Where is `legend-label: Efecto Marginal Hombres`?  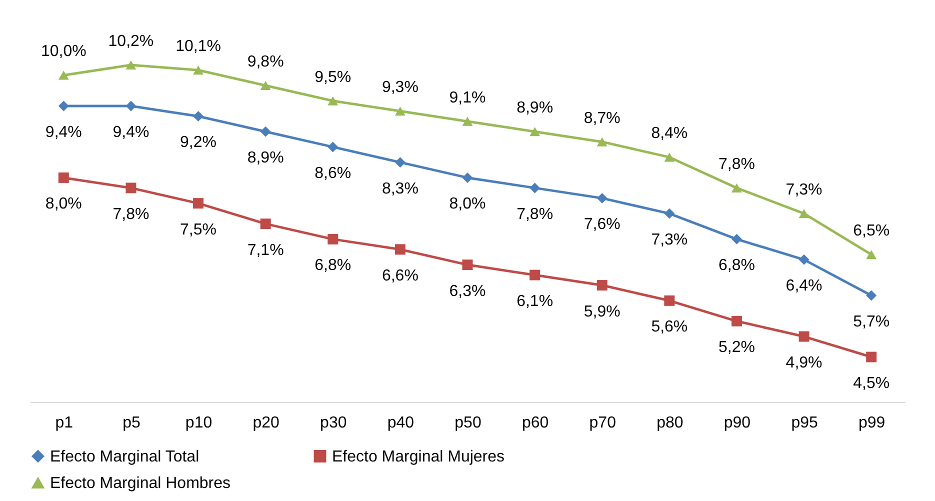
legend-label: Efecto Marginal Hombres is located at coordinates (140, 483).